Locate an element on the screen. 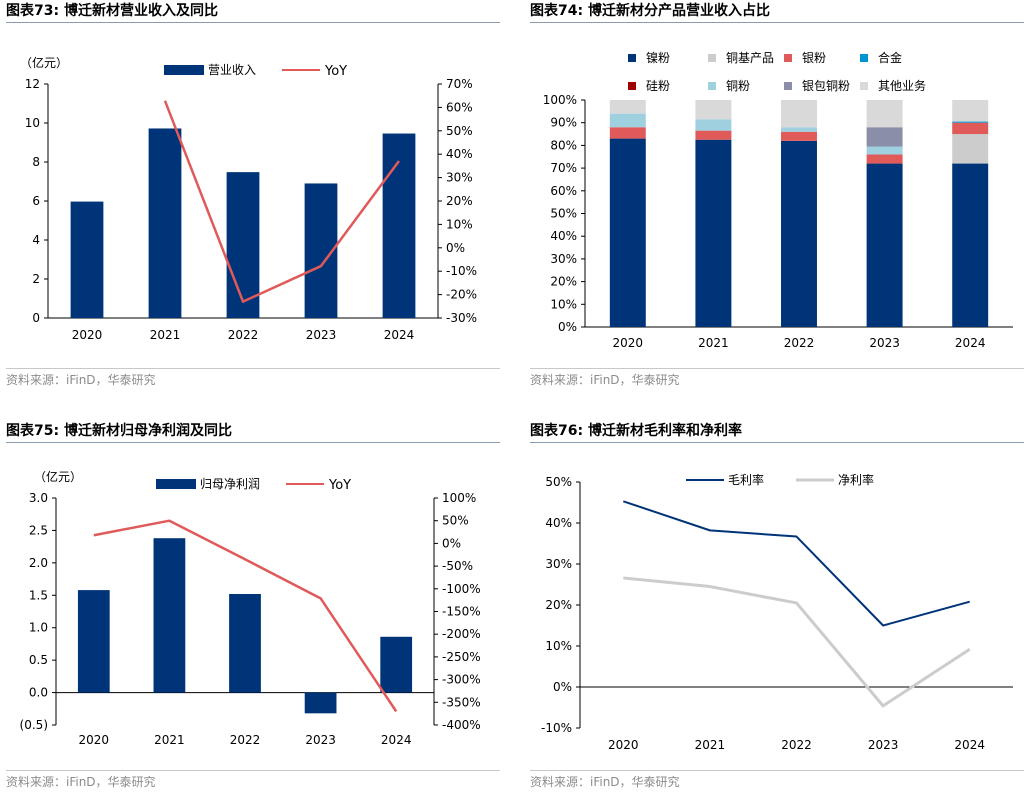 This screenshot has width=1030, height=794. legend-label: 银粉 is located at coordinates (814, 58).